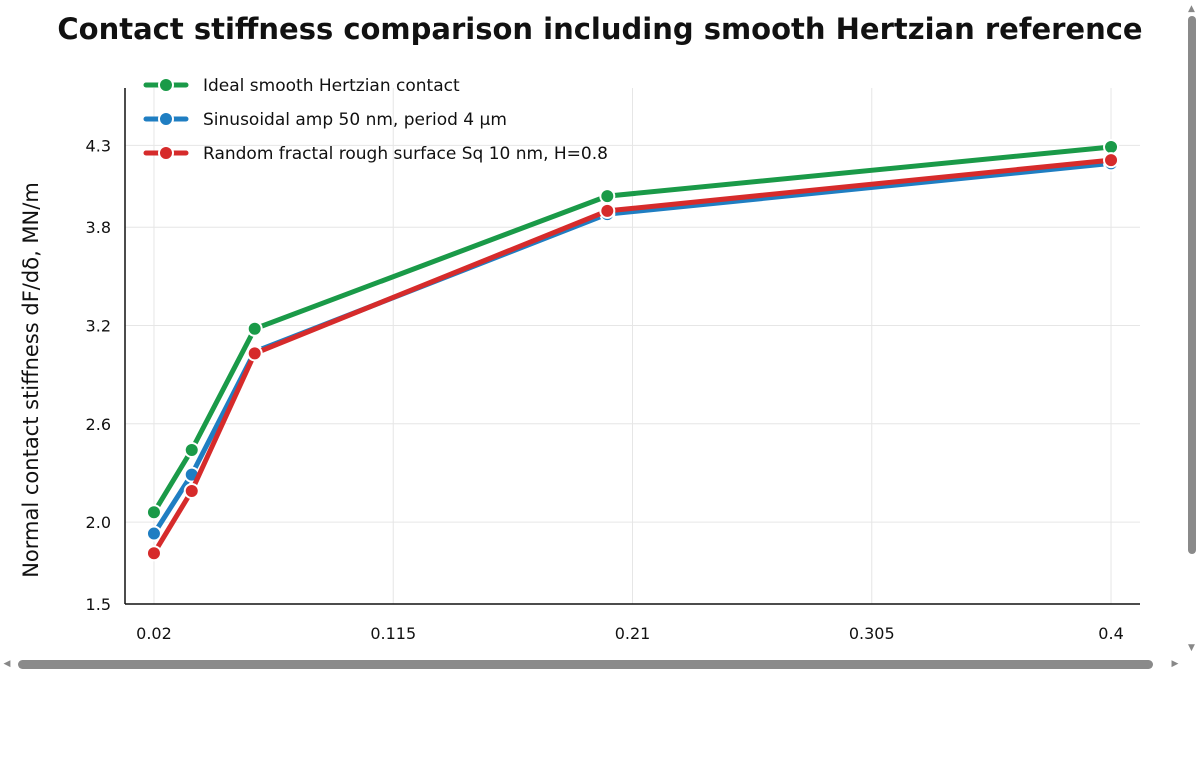  Describe the element at coordinates (98, 424) in the screenshot. I see `y-tick-label: 2.6` at that location.